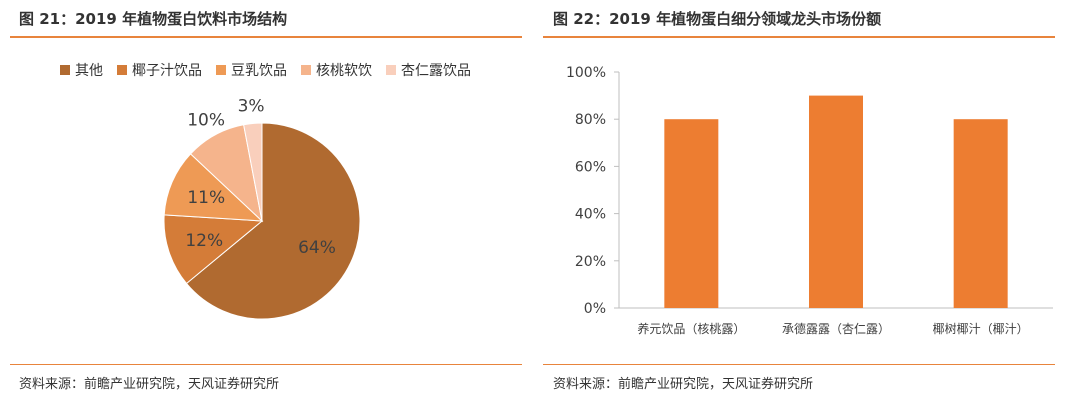  I want to click on pie-slice-label: 12%, so click(204, 241).